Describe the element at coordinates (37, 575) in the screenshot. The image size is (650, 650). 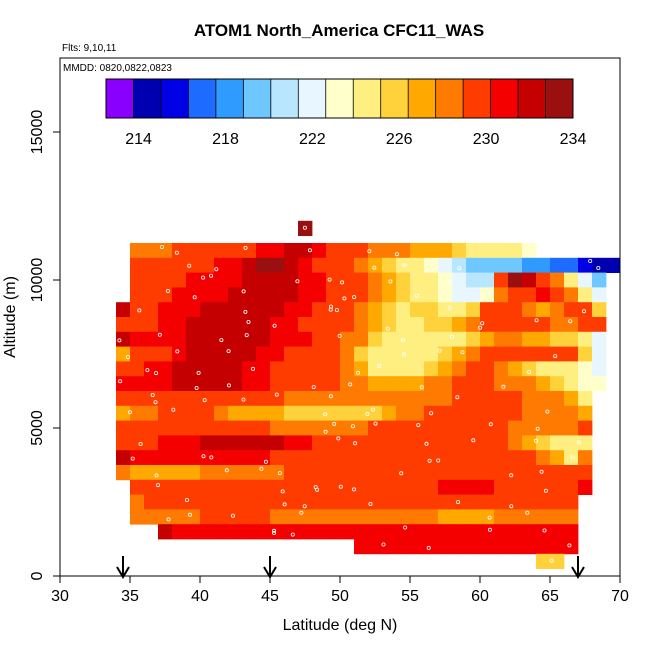
I see `y-tick-label: 0` at that location.